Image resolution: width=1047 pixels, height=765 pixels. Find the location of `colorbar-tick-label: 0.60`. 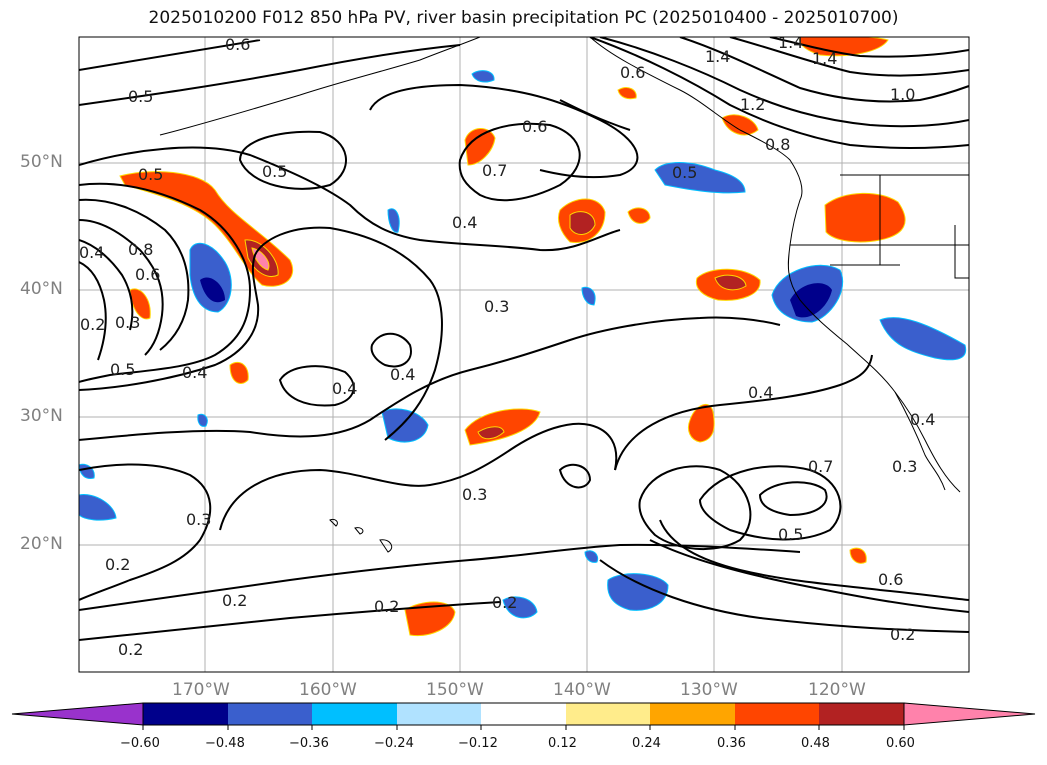

colorbar-tick-label: 0.60 is located at coordinates (900, 743).